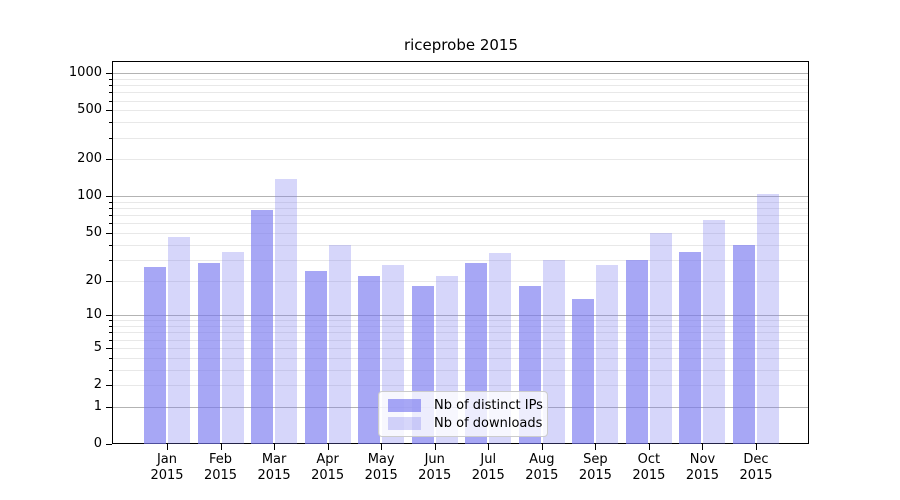 The height and width of the screenshot is (500, 900). I want to click on x-label-month: Apr, so click(327, 459).